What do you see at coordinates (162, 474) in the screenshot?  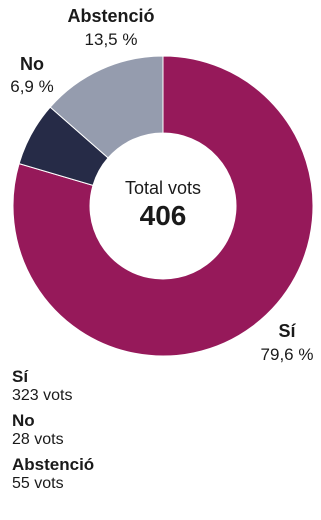 I see `legend-item-abstencio: Abstenció 55 vots` at bounding box center [162, 474].